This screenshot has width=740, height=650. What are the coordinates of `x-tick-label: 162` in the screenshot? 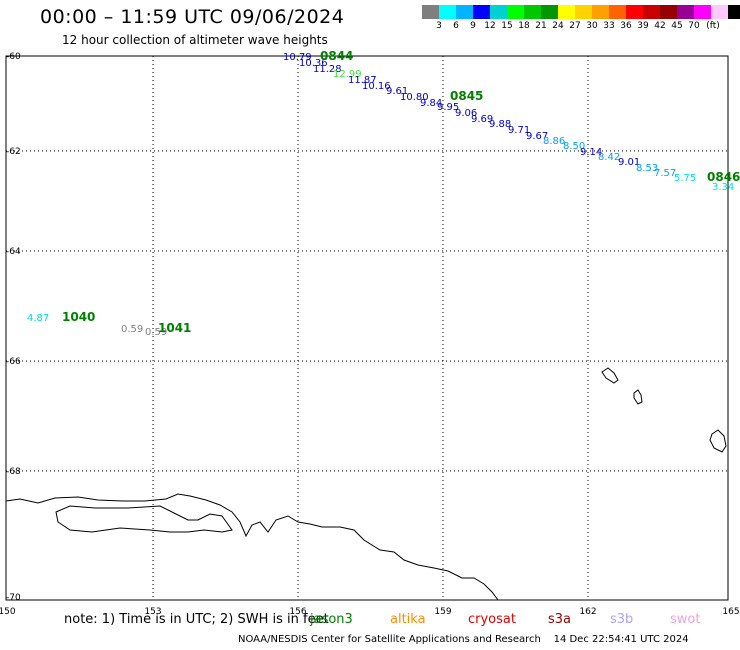 It's located at (587, 612).